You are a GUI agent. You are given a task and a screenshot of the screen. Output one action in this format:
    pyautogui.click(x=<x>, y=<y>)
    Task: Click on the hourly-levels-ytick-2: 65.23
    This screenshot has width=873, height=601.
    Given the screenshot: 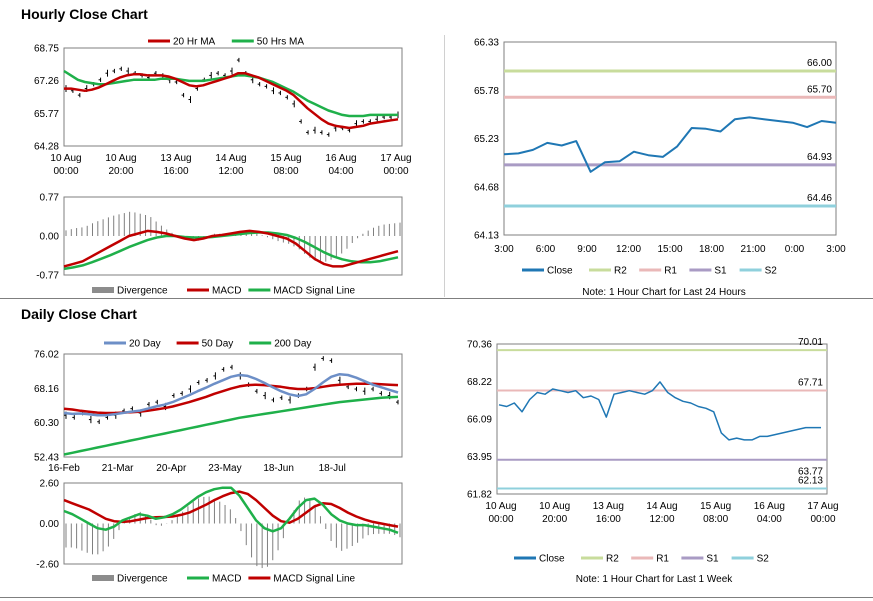 What is the action you would take?
    pyautogui.click(x=486, y=139)
    